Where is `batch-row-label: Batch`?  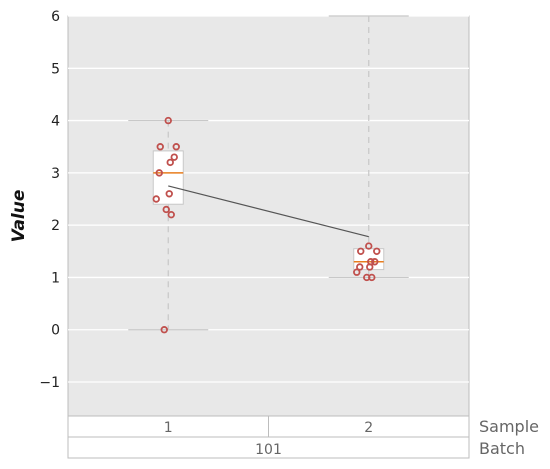 batch-row-label: Batch is located at coordinates (502, 448).